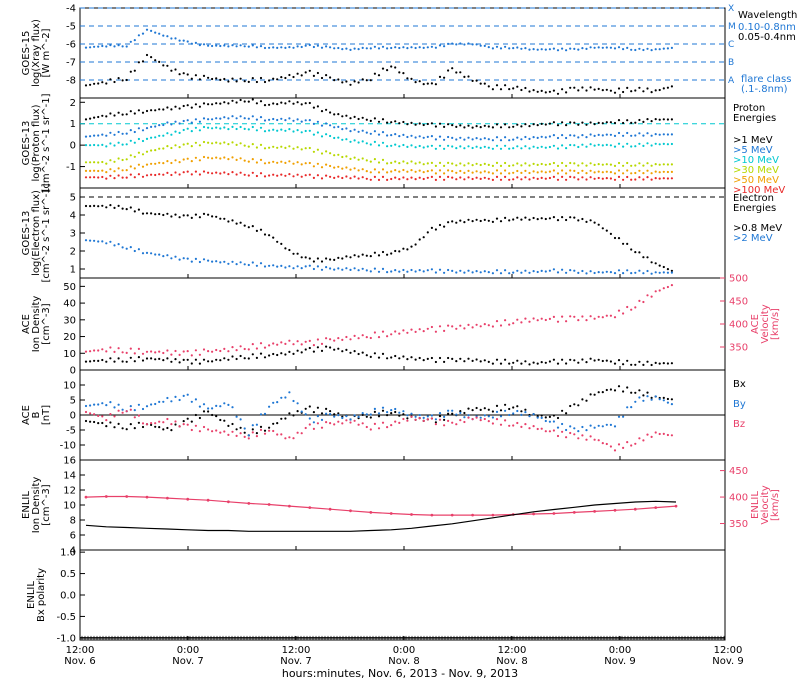  Describe the element at coordinates (765, 504) in the screenshot. I see `y-axis-right-label: ENLILVelocity[km/s]` at that location.